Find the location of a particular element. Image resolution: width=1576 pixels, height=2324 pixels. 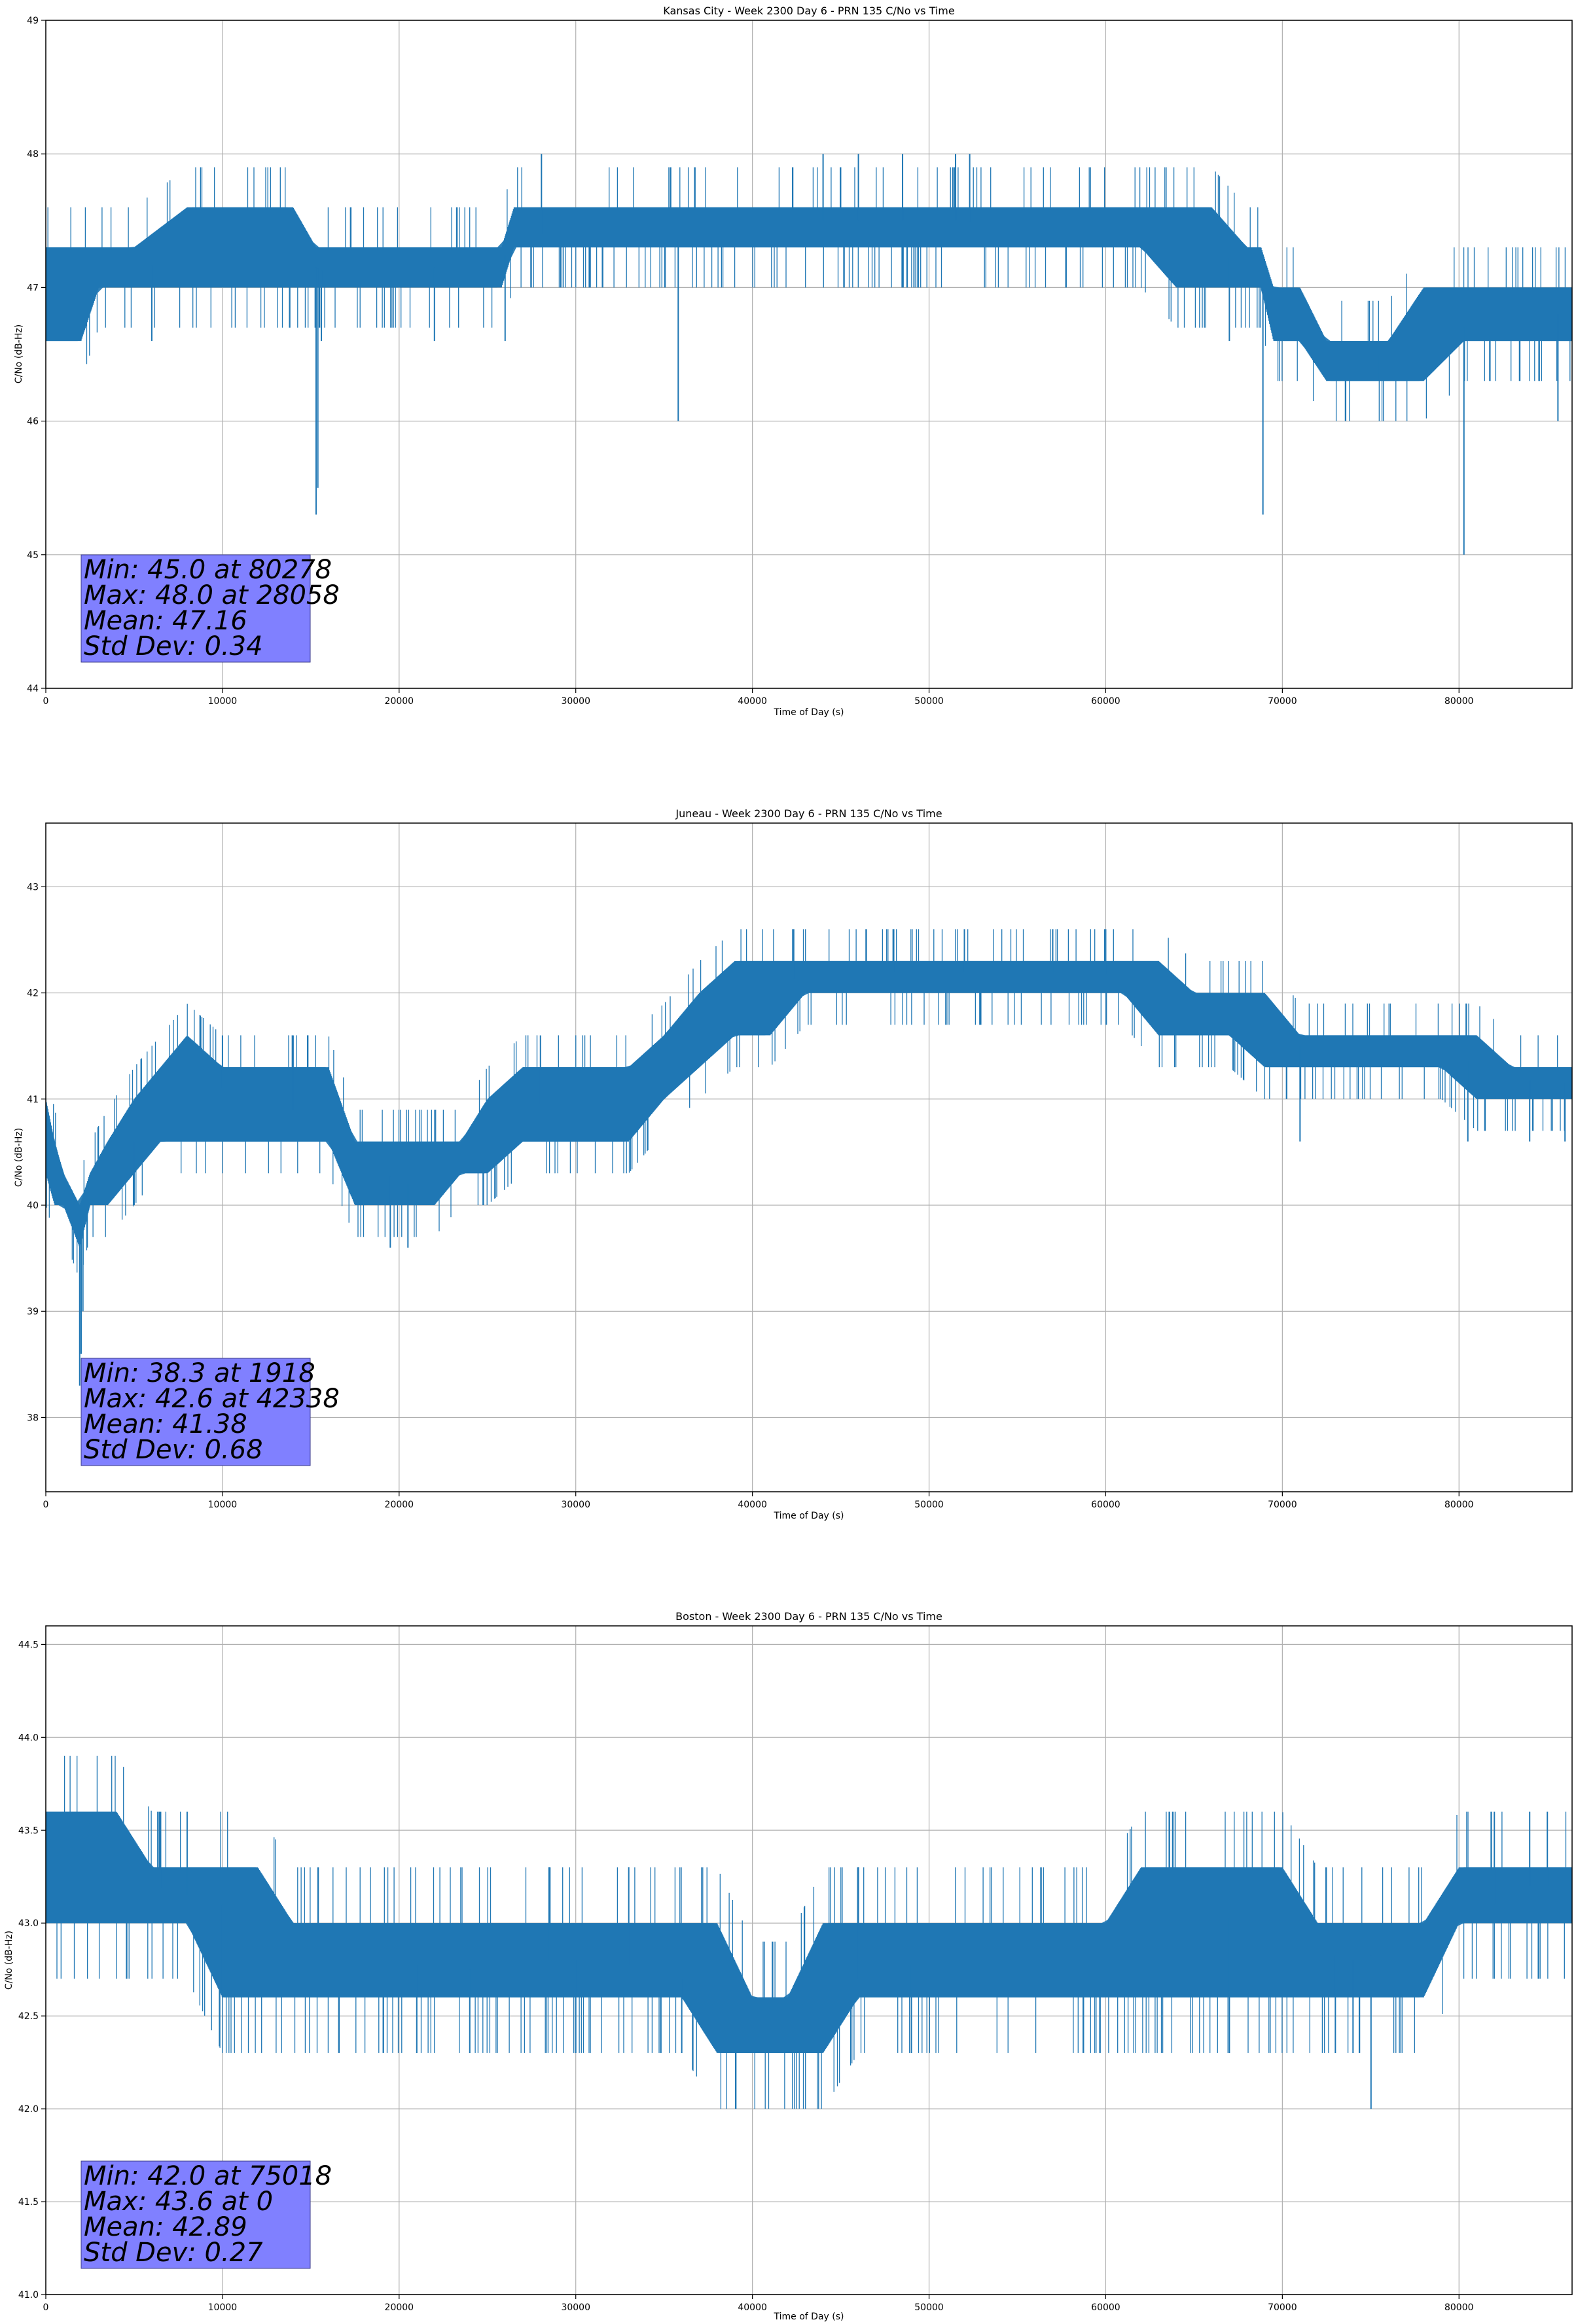

y-tick-label: 47 is located at coordinates (33, 288).